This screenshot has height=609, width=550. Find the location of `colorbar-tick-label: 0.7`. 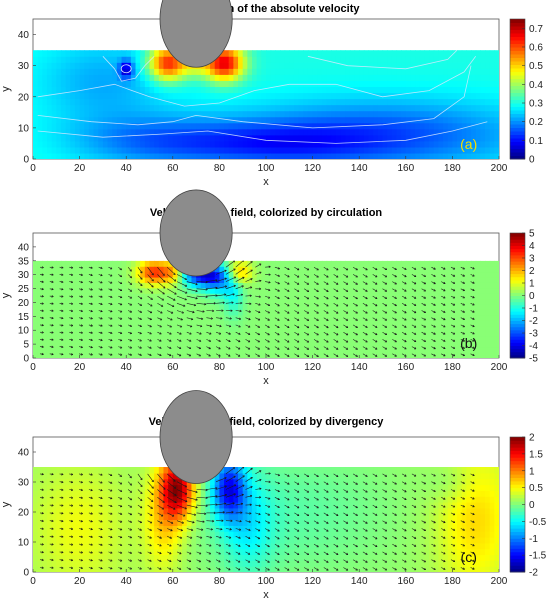

colorbar-tick-label: 0.7 is located at coordinates (536, 29).